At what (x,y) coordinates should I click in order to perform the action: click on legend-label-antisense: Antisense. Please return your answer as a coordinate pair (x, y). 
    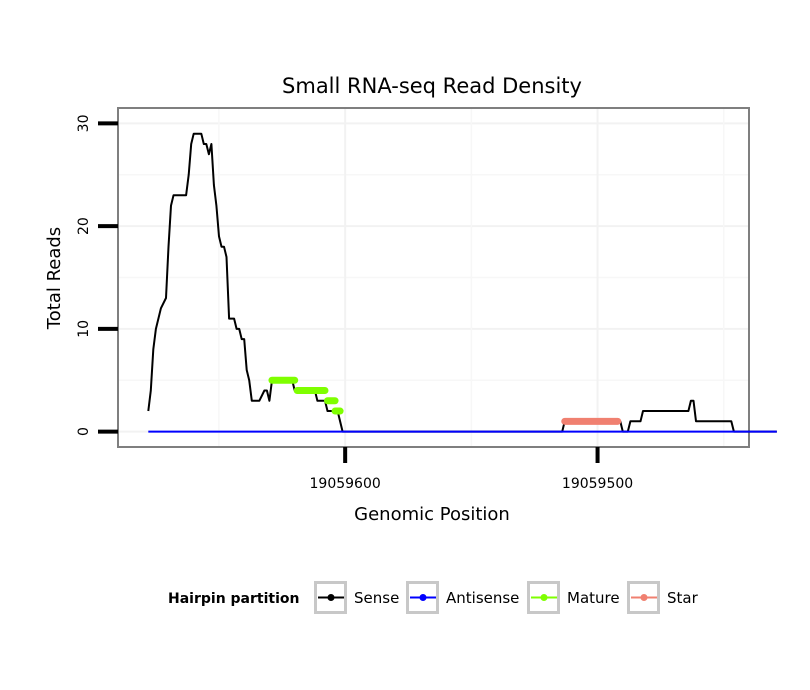
    Looking at the image, I should click on (482, 598).